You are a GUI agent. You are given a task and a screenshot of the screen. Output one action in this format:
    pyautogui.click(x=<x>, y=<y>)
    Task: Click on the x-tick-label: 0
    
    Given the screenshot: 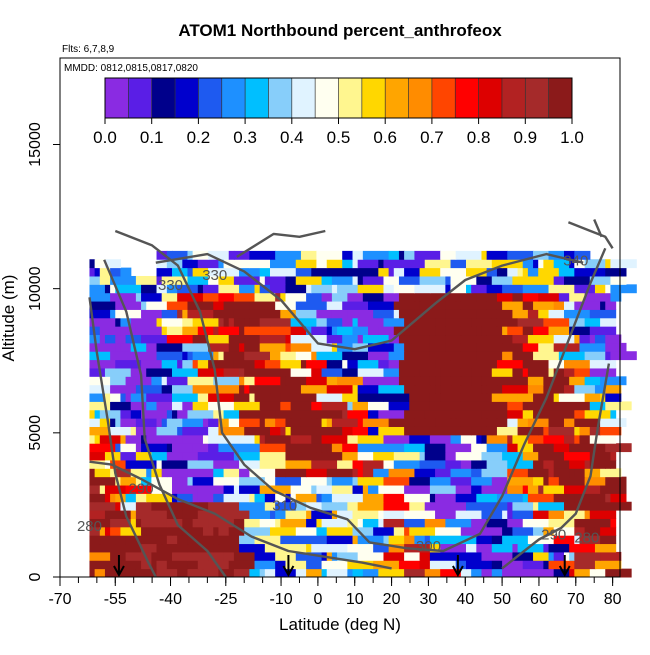 What is the action you would take?
    pyautogui.click(x=317, y=599)
    